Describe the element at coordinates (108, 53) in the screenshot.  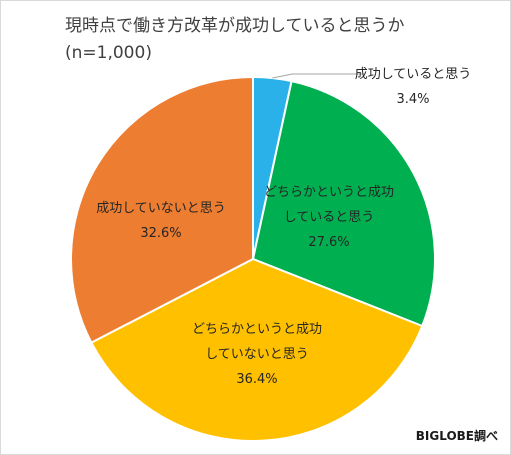
I see `chart-subtitle: (n=1,000)` at that location.